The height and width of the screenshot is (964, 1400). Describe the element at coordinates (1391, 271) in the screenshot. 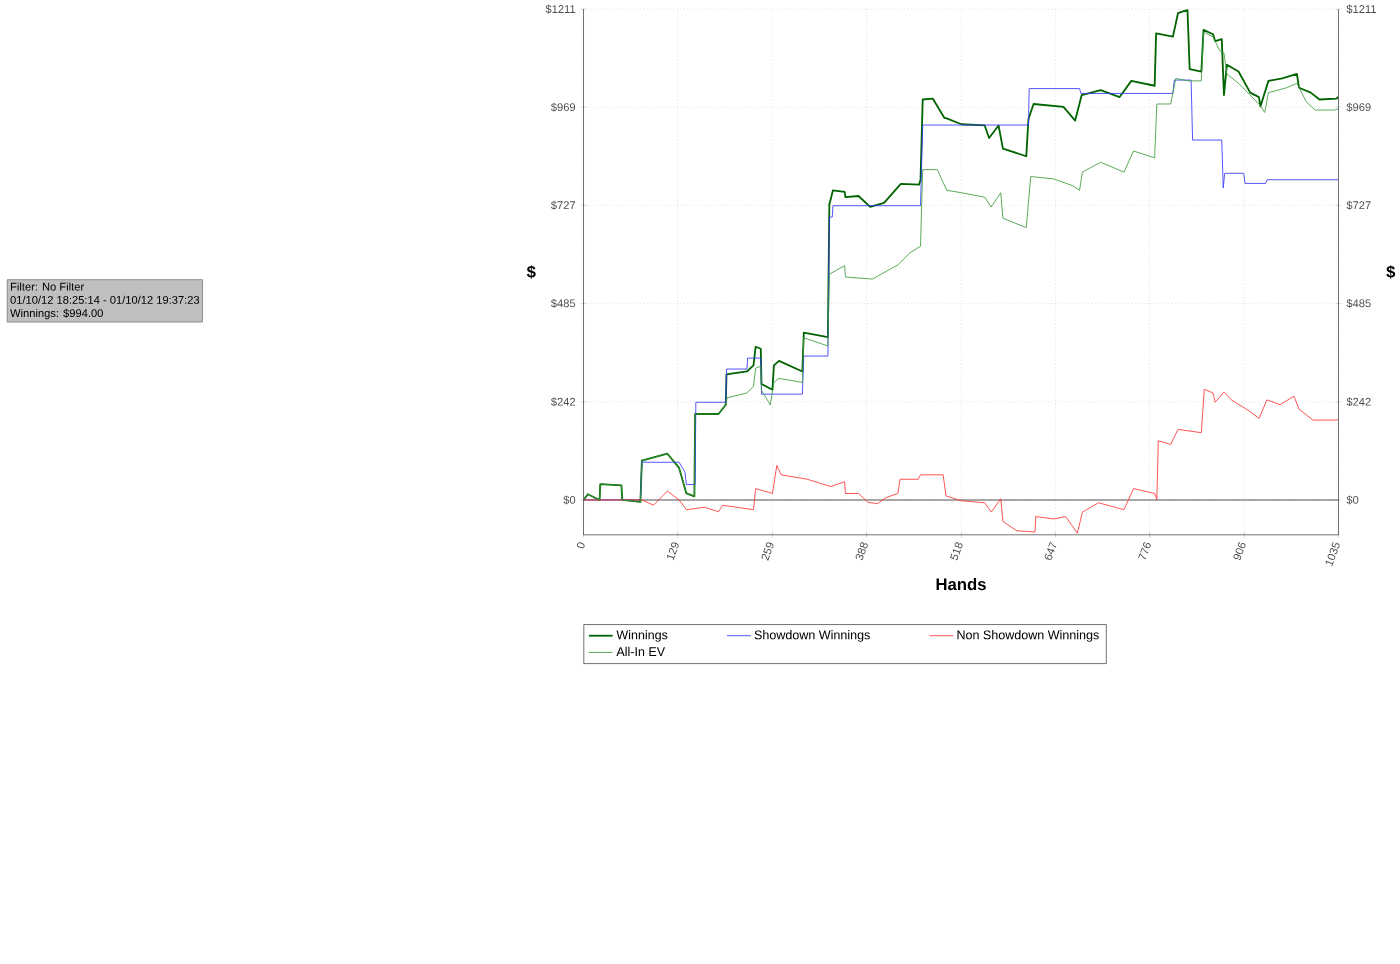

I see `y2-axis-title: $` at that location.